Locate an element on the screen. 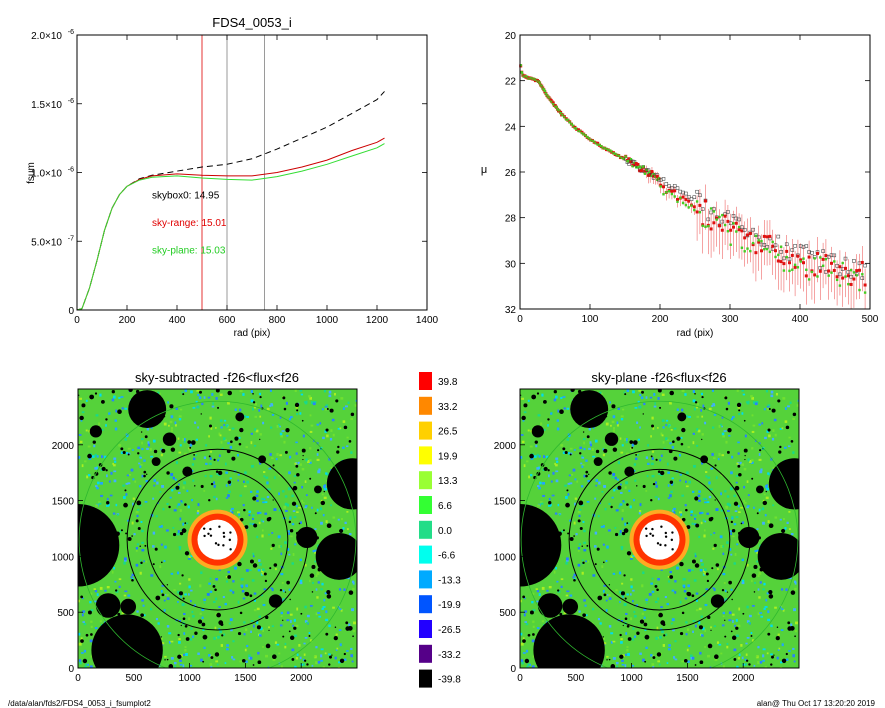  image-x-tick-label: 0 is located at coordinates (78, 678).